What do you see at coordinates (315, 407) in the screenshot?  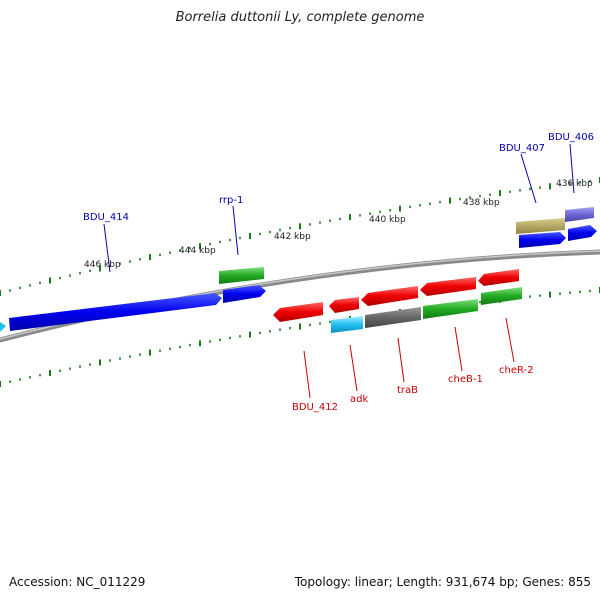 I see `gene-label-bdu-412: BDU_412` at bounding box center [315, 407].